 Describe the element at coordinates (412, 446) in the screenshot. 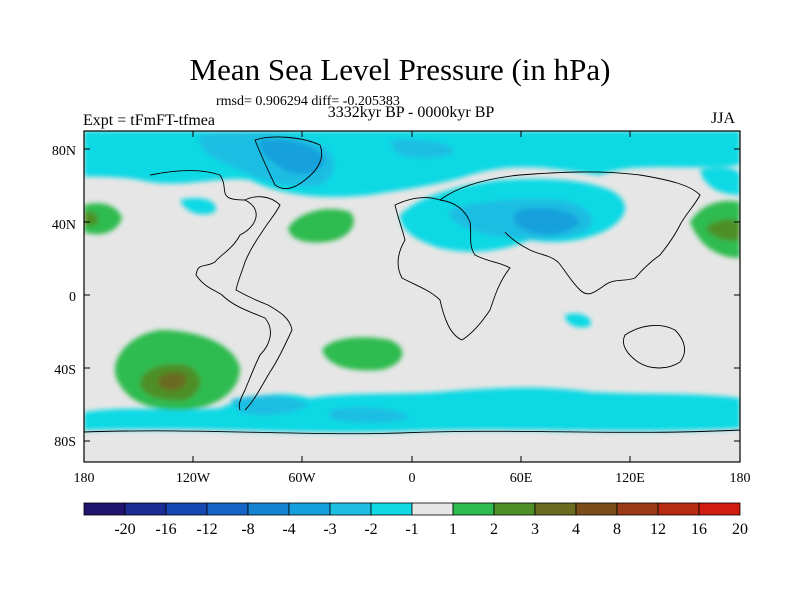

I see `antarctica-neutral` at that location.